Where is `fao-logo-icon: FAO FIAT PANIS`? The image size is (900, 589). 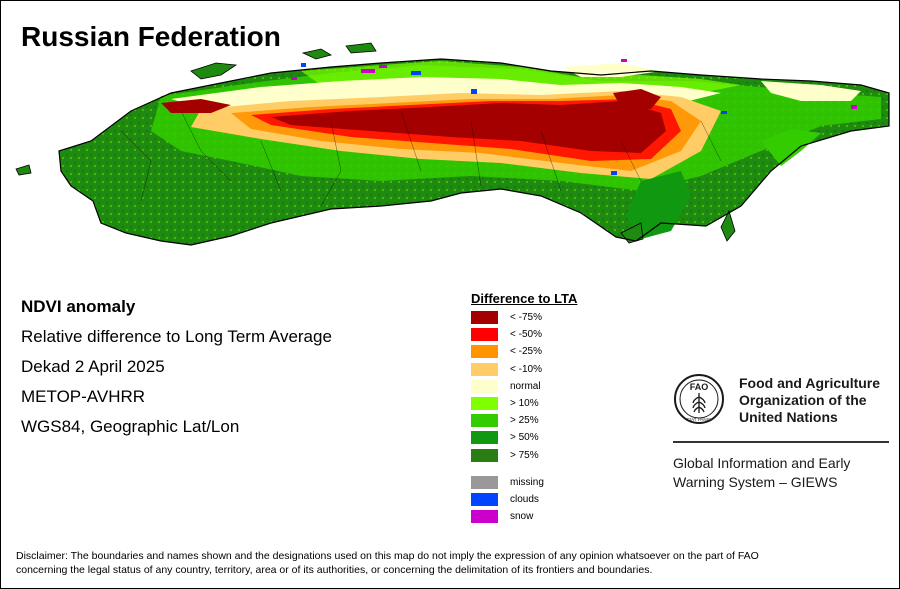
fao-logo-icon: FAO FIAT PANIS is located at coordinates (699, 399).